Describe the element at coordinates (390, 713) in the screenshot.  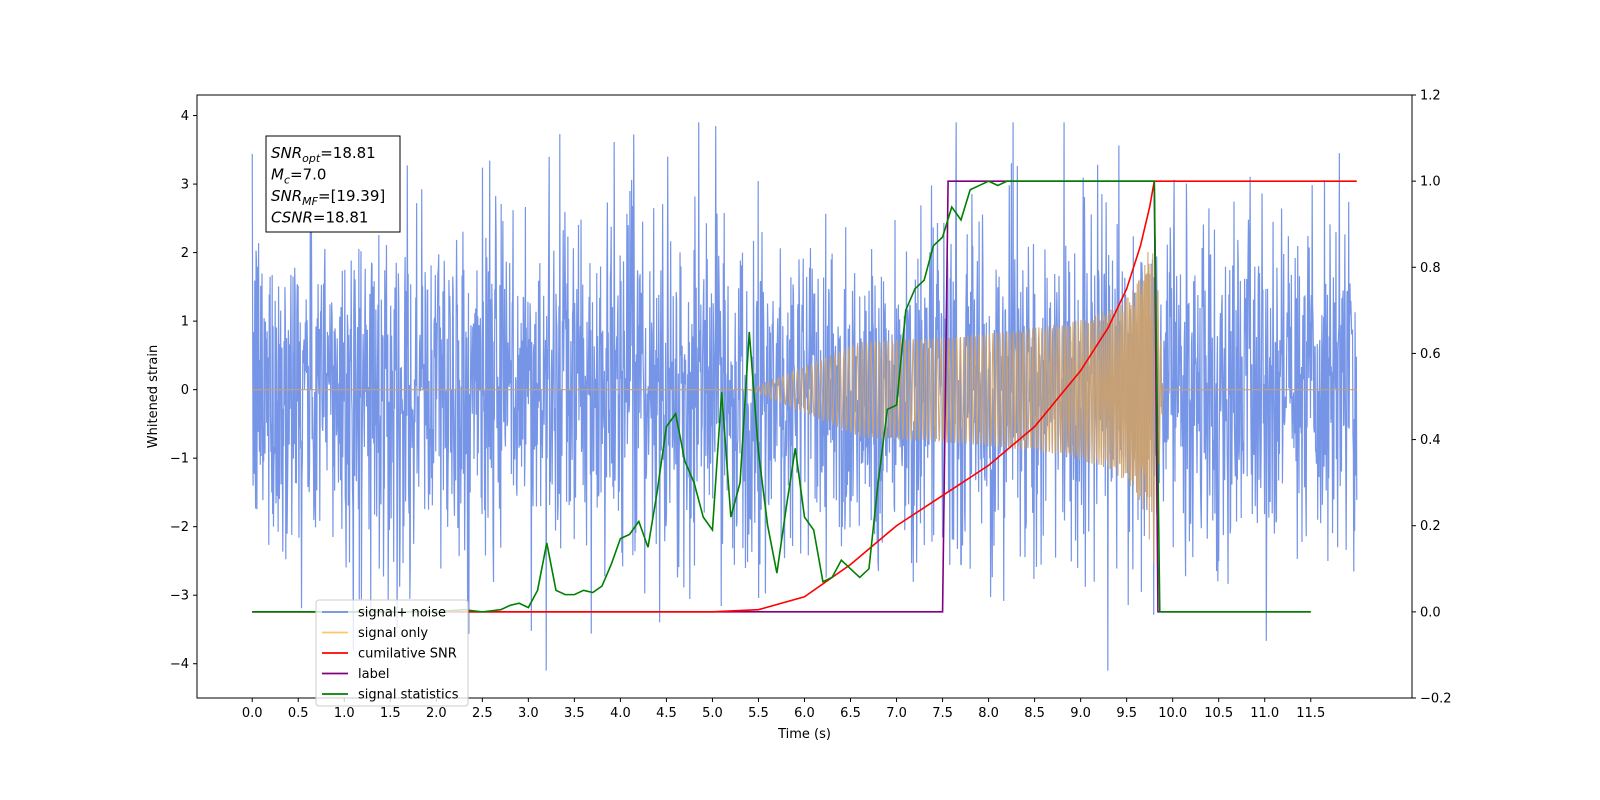
I see `x-tick-label: 1.5` at that location.